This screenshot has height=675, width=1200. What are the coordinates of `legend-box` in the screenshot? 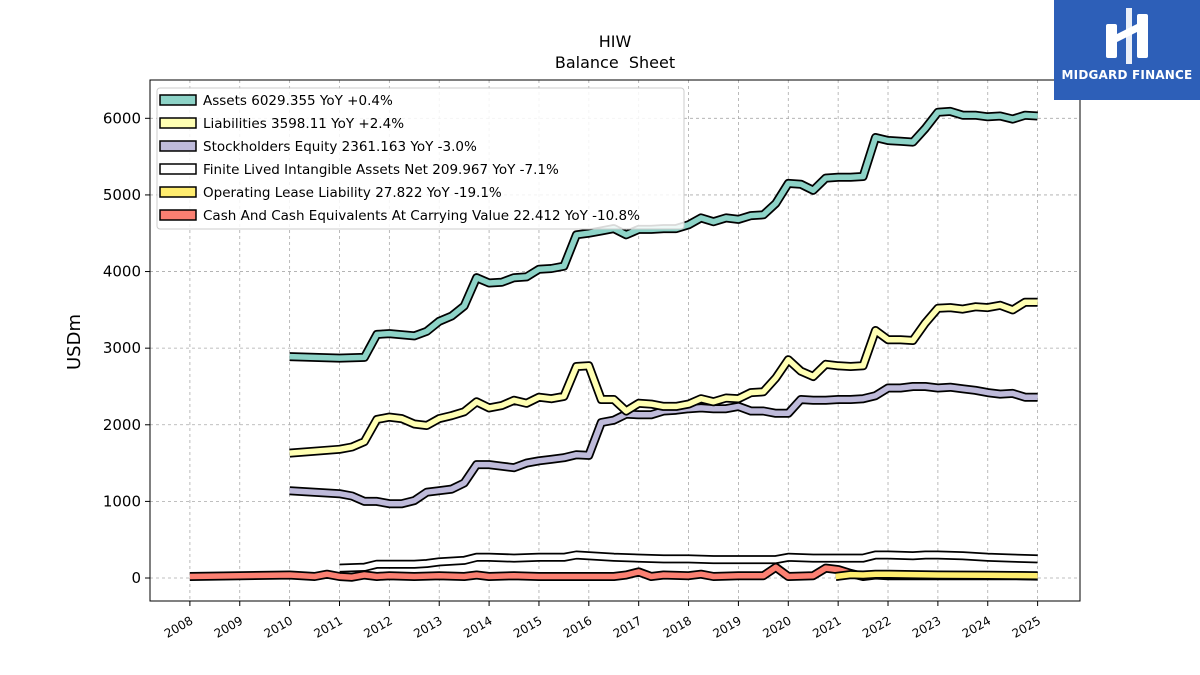 It's located at (420, 158).